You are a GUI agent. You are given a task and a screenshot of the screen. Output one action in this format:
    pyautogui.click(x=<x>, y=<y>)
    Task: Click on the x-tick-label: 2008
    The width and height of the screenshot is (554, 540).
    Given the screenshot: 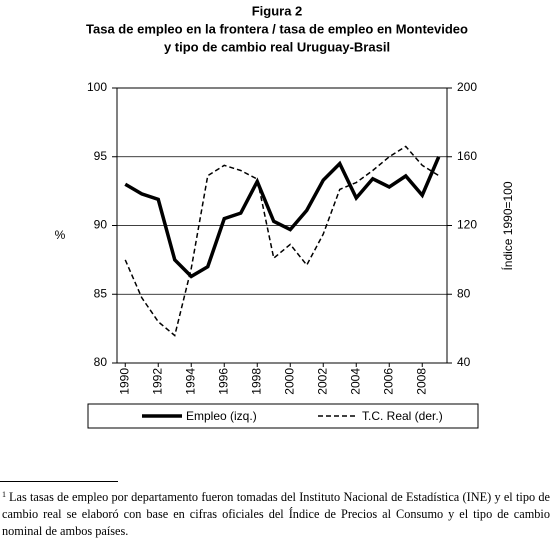 What is the action you would take?
    pyautogui.click(x=421, y=381)
    